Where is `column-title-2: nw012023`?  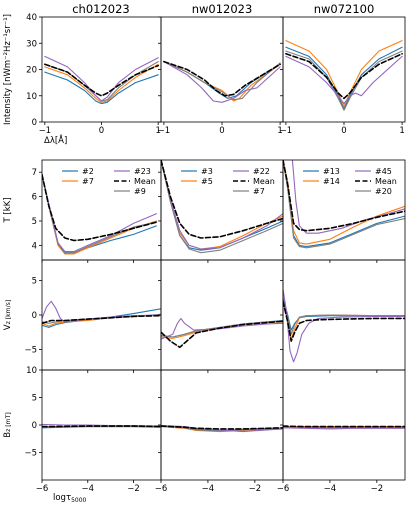 column-title-2: nw012023 is located at coordinates (222, 9).